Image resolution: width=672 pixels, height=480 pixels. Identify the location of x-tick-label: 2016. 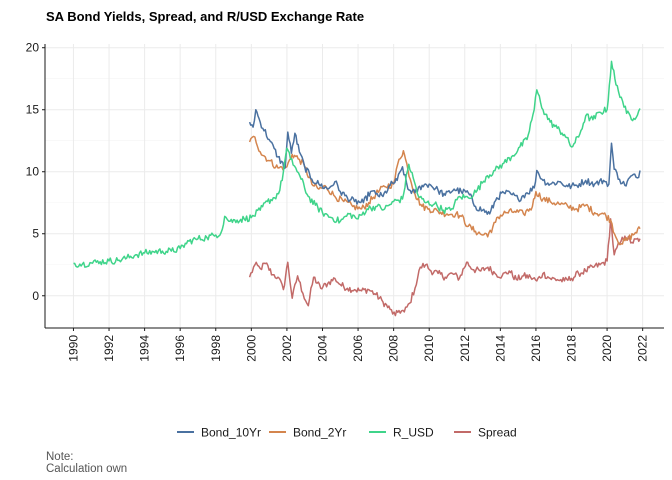
(536, 348).